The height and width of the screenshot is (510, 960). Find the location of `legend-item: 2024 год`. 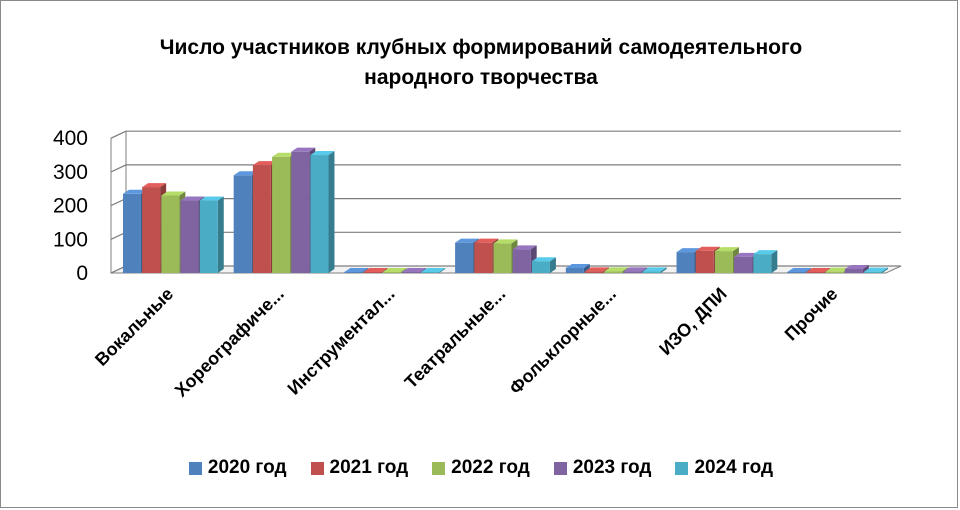

legend-item: 2024 год is located at coordinates (724, 468).